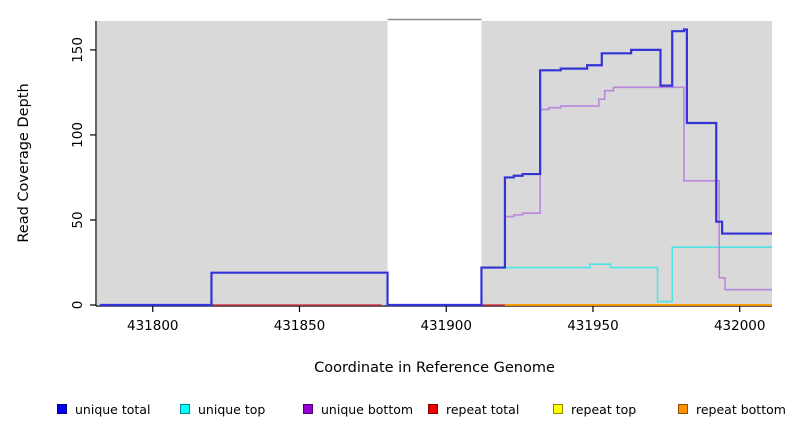 This screenshot has height=432, width=792. I want to click on x-tick-label: 431800, so click(153, 326).